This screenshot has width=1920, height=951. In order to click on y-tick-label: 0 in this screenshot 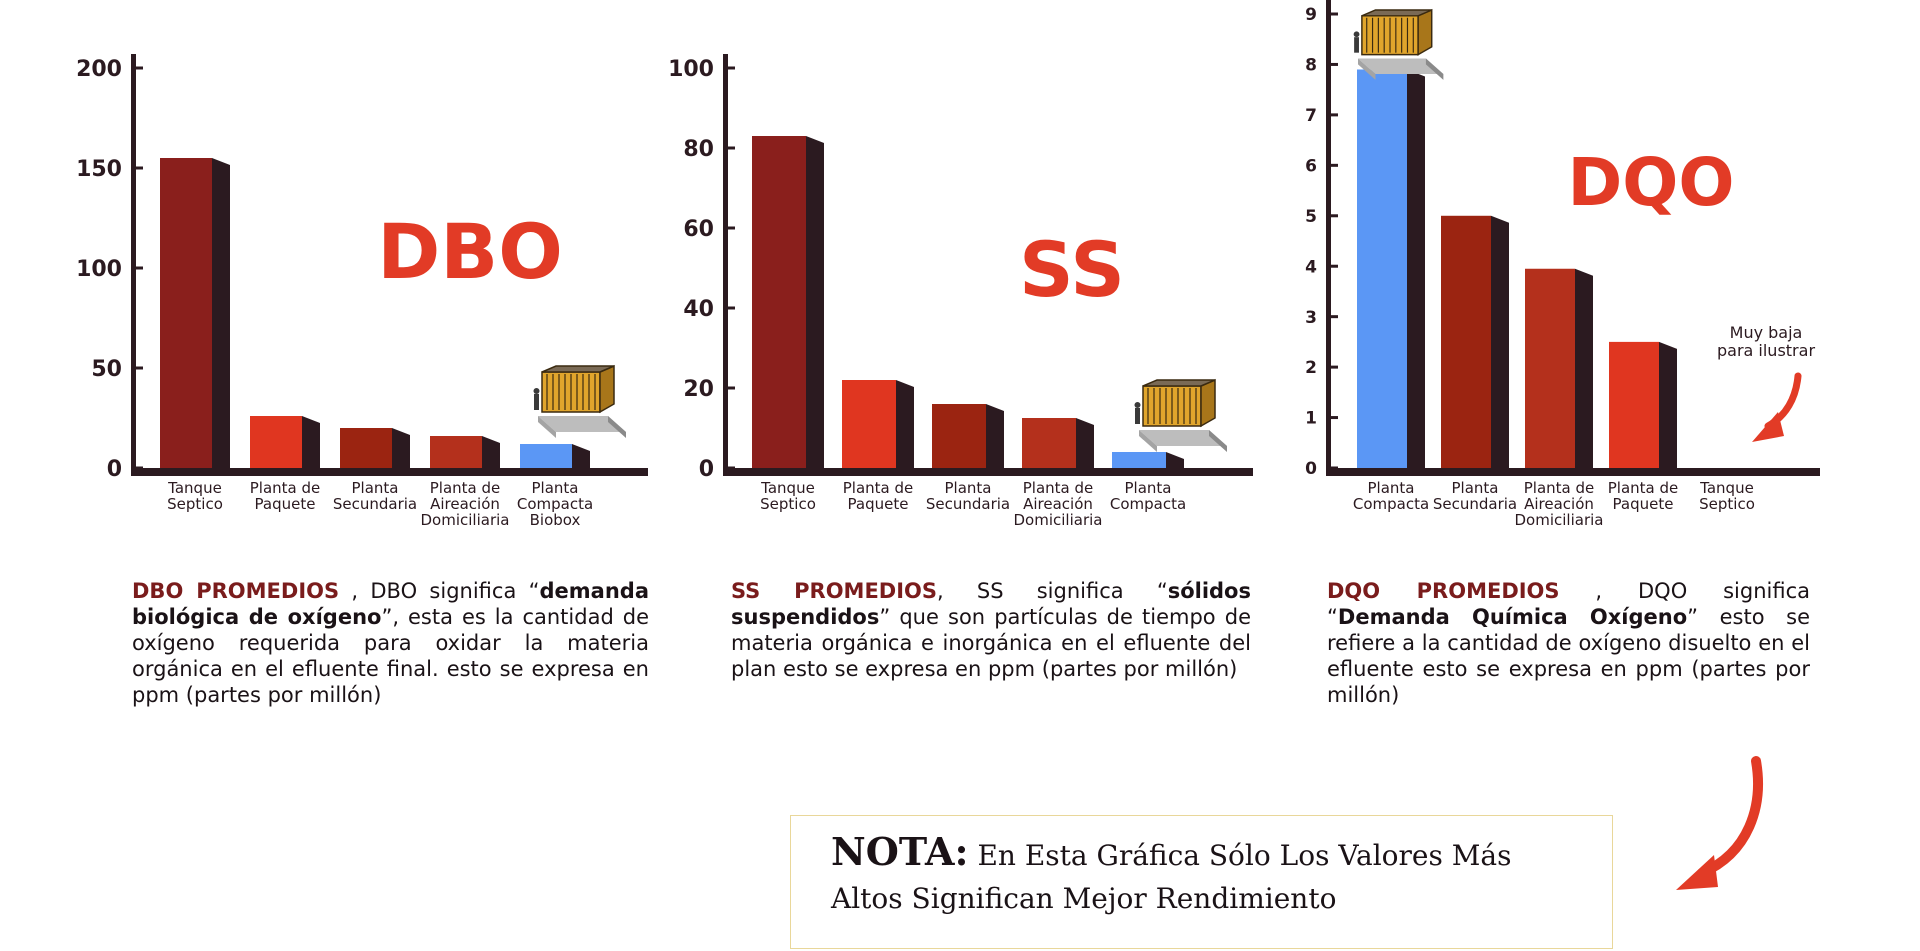, I will do `click(706, 469)`.